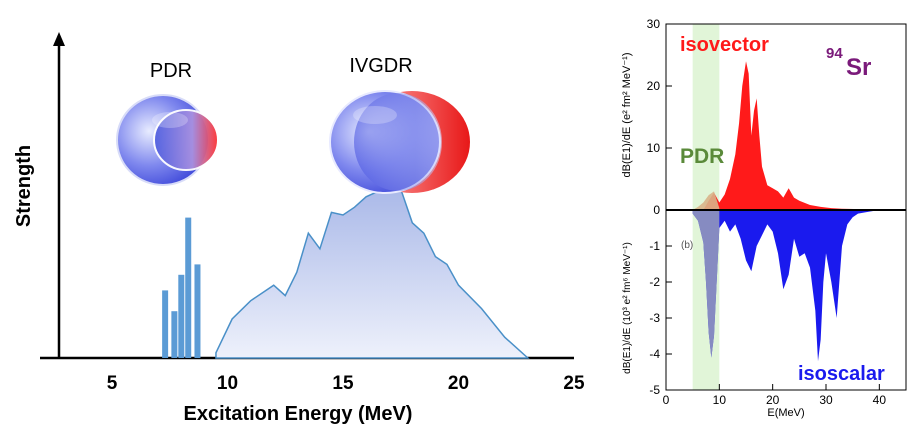 This screenshot has width=912, height=438. I want to click on upper-y-tick-label: 20, so click(654, 86).